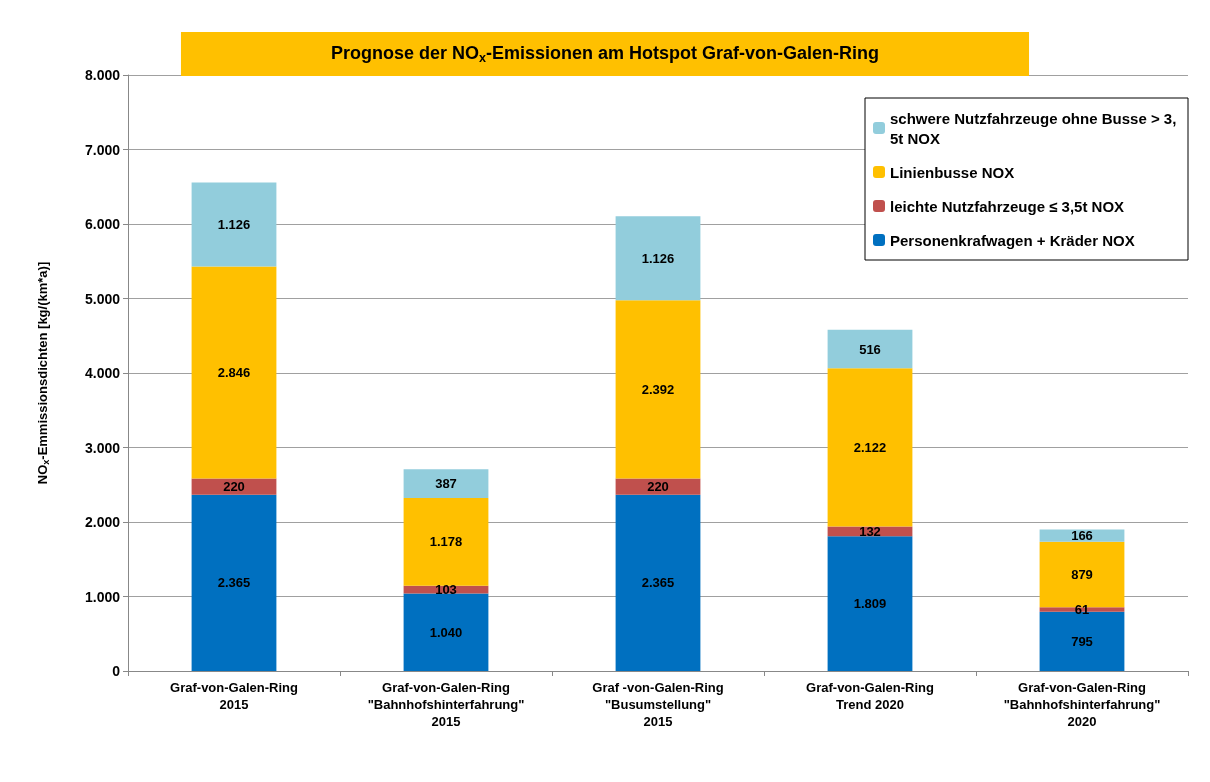 The image size is (1210, 782). I want to click on y-tick-label: 4.000, so click(102, 373).